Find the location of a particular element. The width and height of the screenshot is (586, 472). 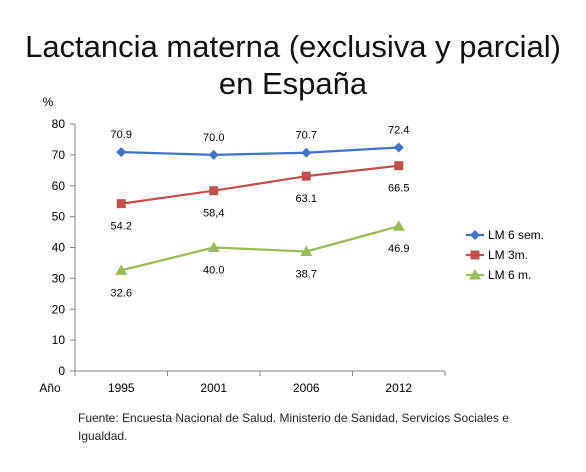

data-label: 54.2 is located at coordinates (121, 227).